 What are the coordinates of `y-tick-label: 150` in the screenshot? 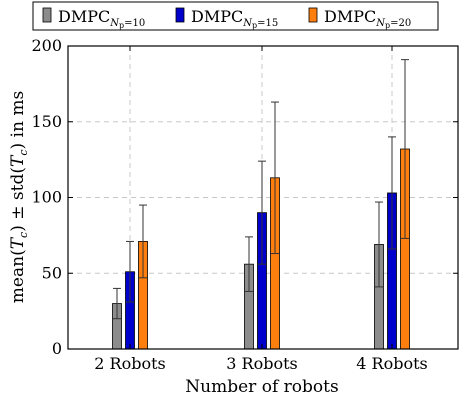 It's located at (46, 121).